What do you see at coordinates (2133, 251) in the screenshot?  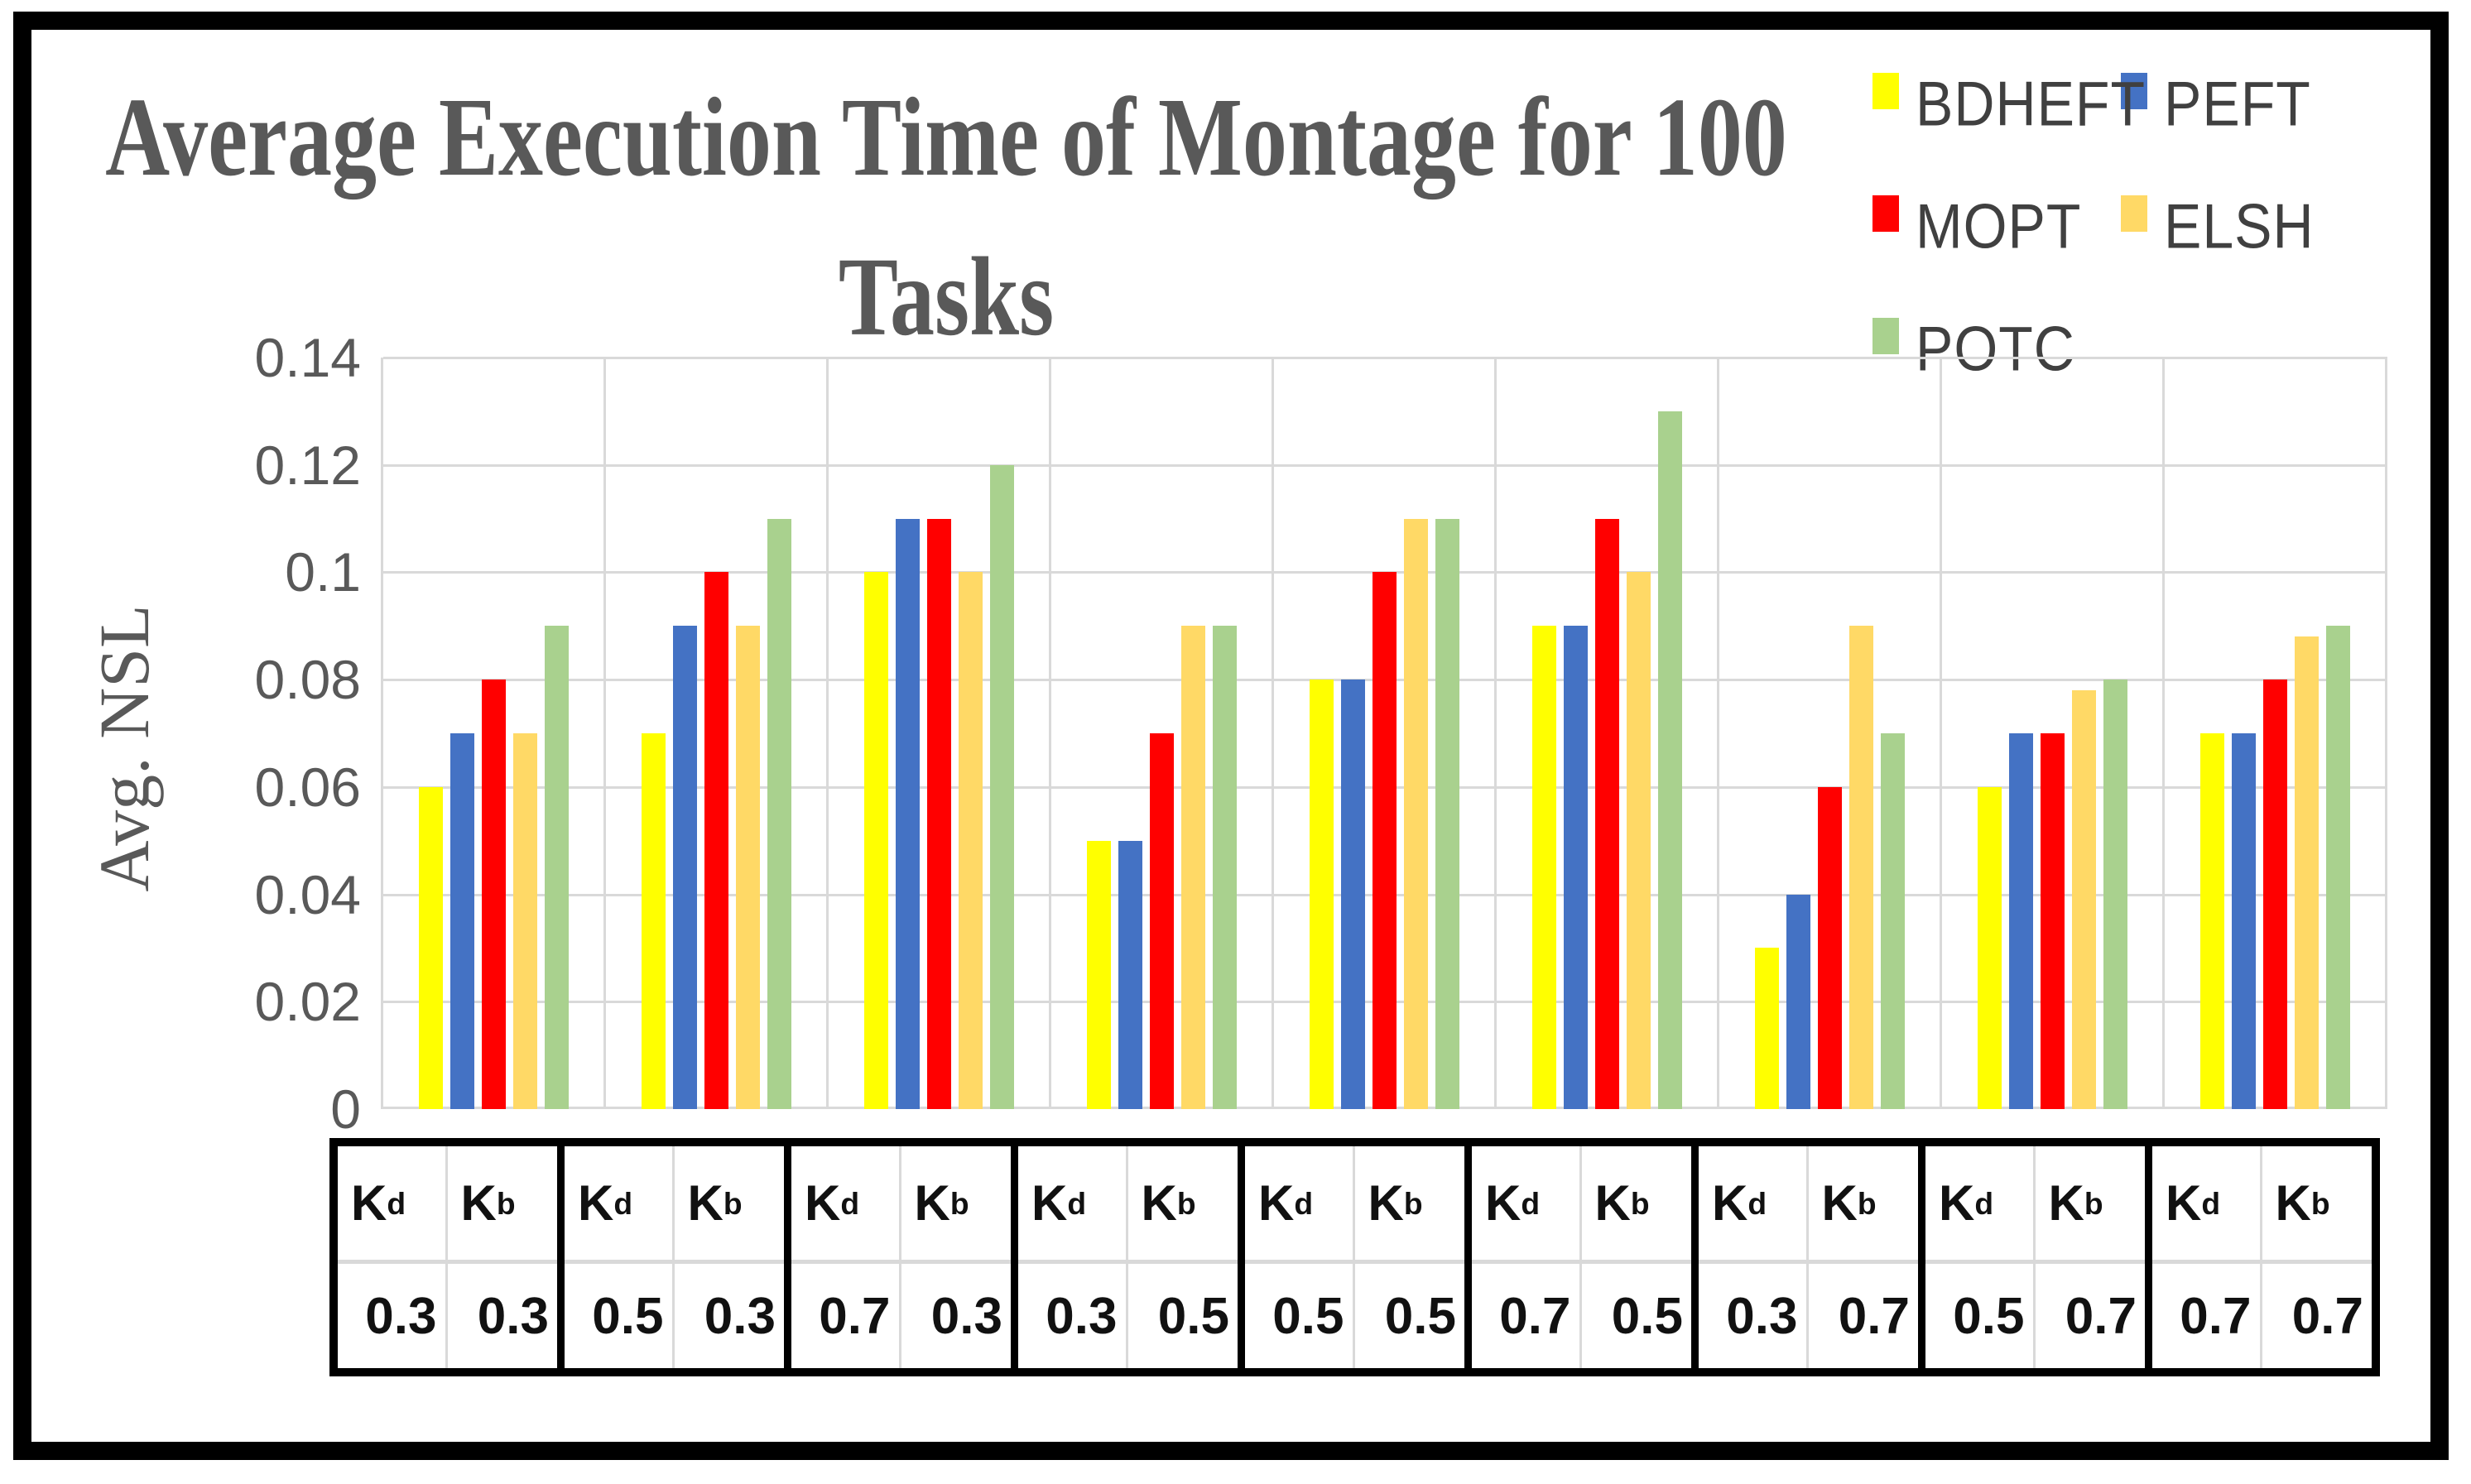 I see `legend: BDHEFT PEFT MOPT ELSH POTC` at bounding box center [2133, 251].